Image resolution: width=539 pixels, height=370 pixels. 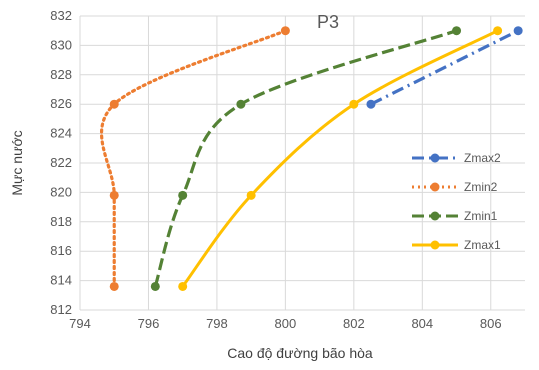 What do you see at coordinates (328, 22) in the screenshot?
I see `chart-title: P3` at bounding box center [328, 22].